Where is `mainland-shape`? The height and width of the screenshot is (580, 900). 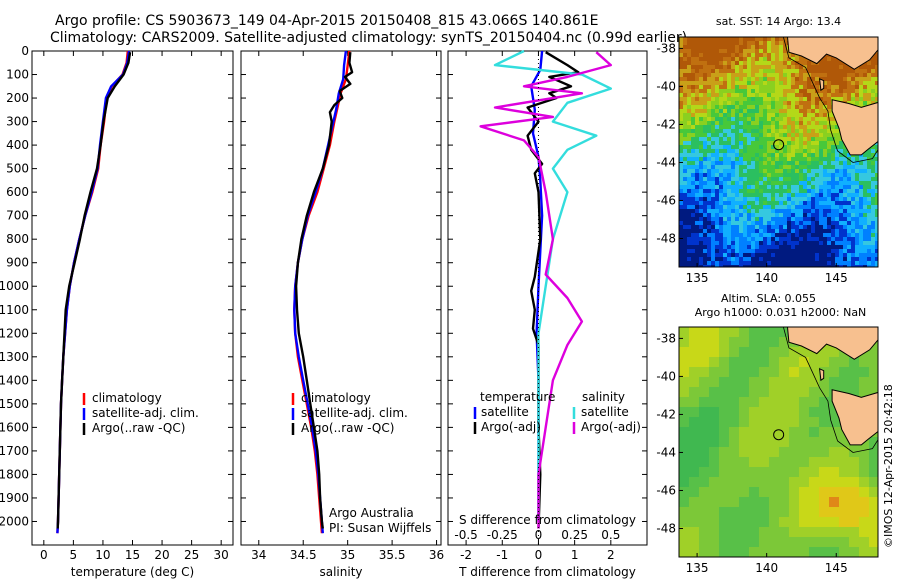 mainland-shape is located at coordinates (832, 343).